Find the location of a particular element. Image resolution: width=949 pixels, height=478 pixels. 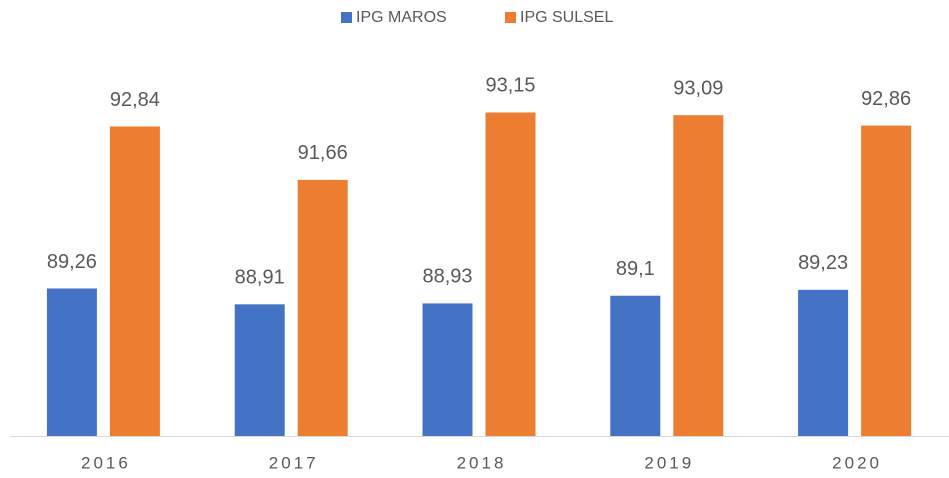

x-tick-label: 2016 is located at coordinates (106, 462).